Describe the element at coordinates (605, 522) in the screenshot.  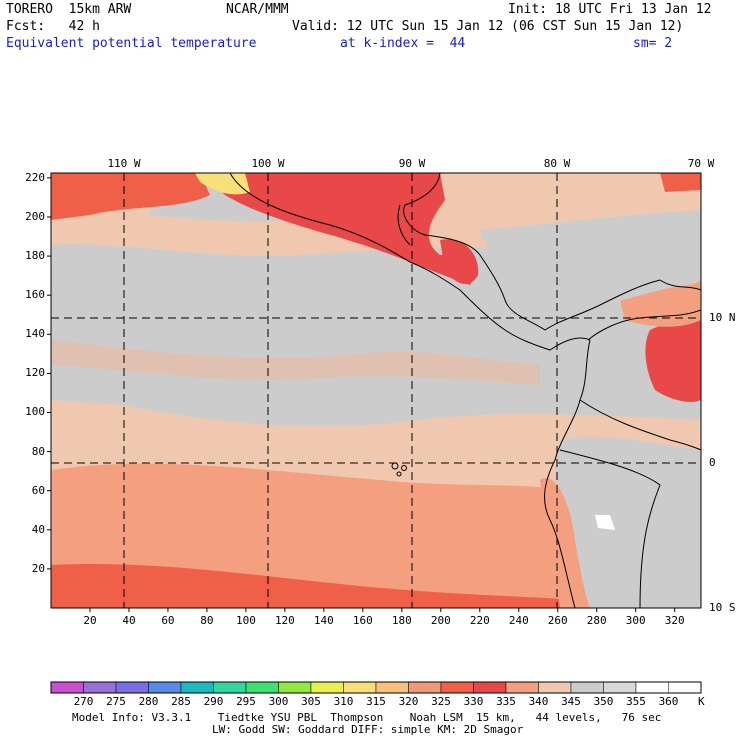
I see `white-patch` at that location.